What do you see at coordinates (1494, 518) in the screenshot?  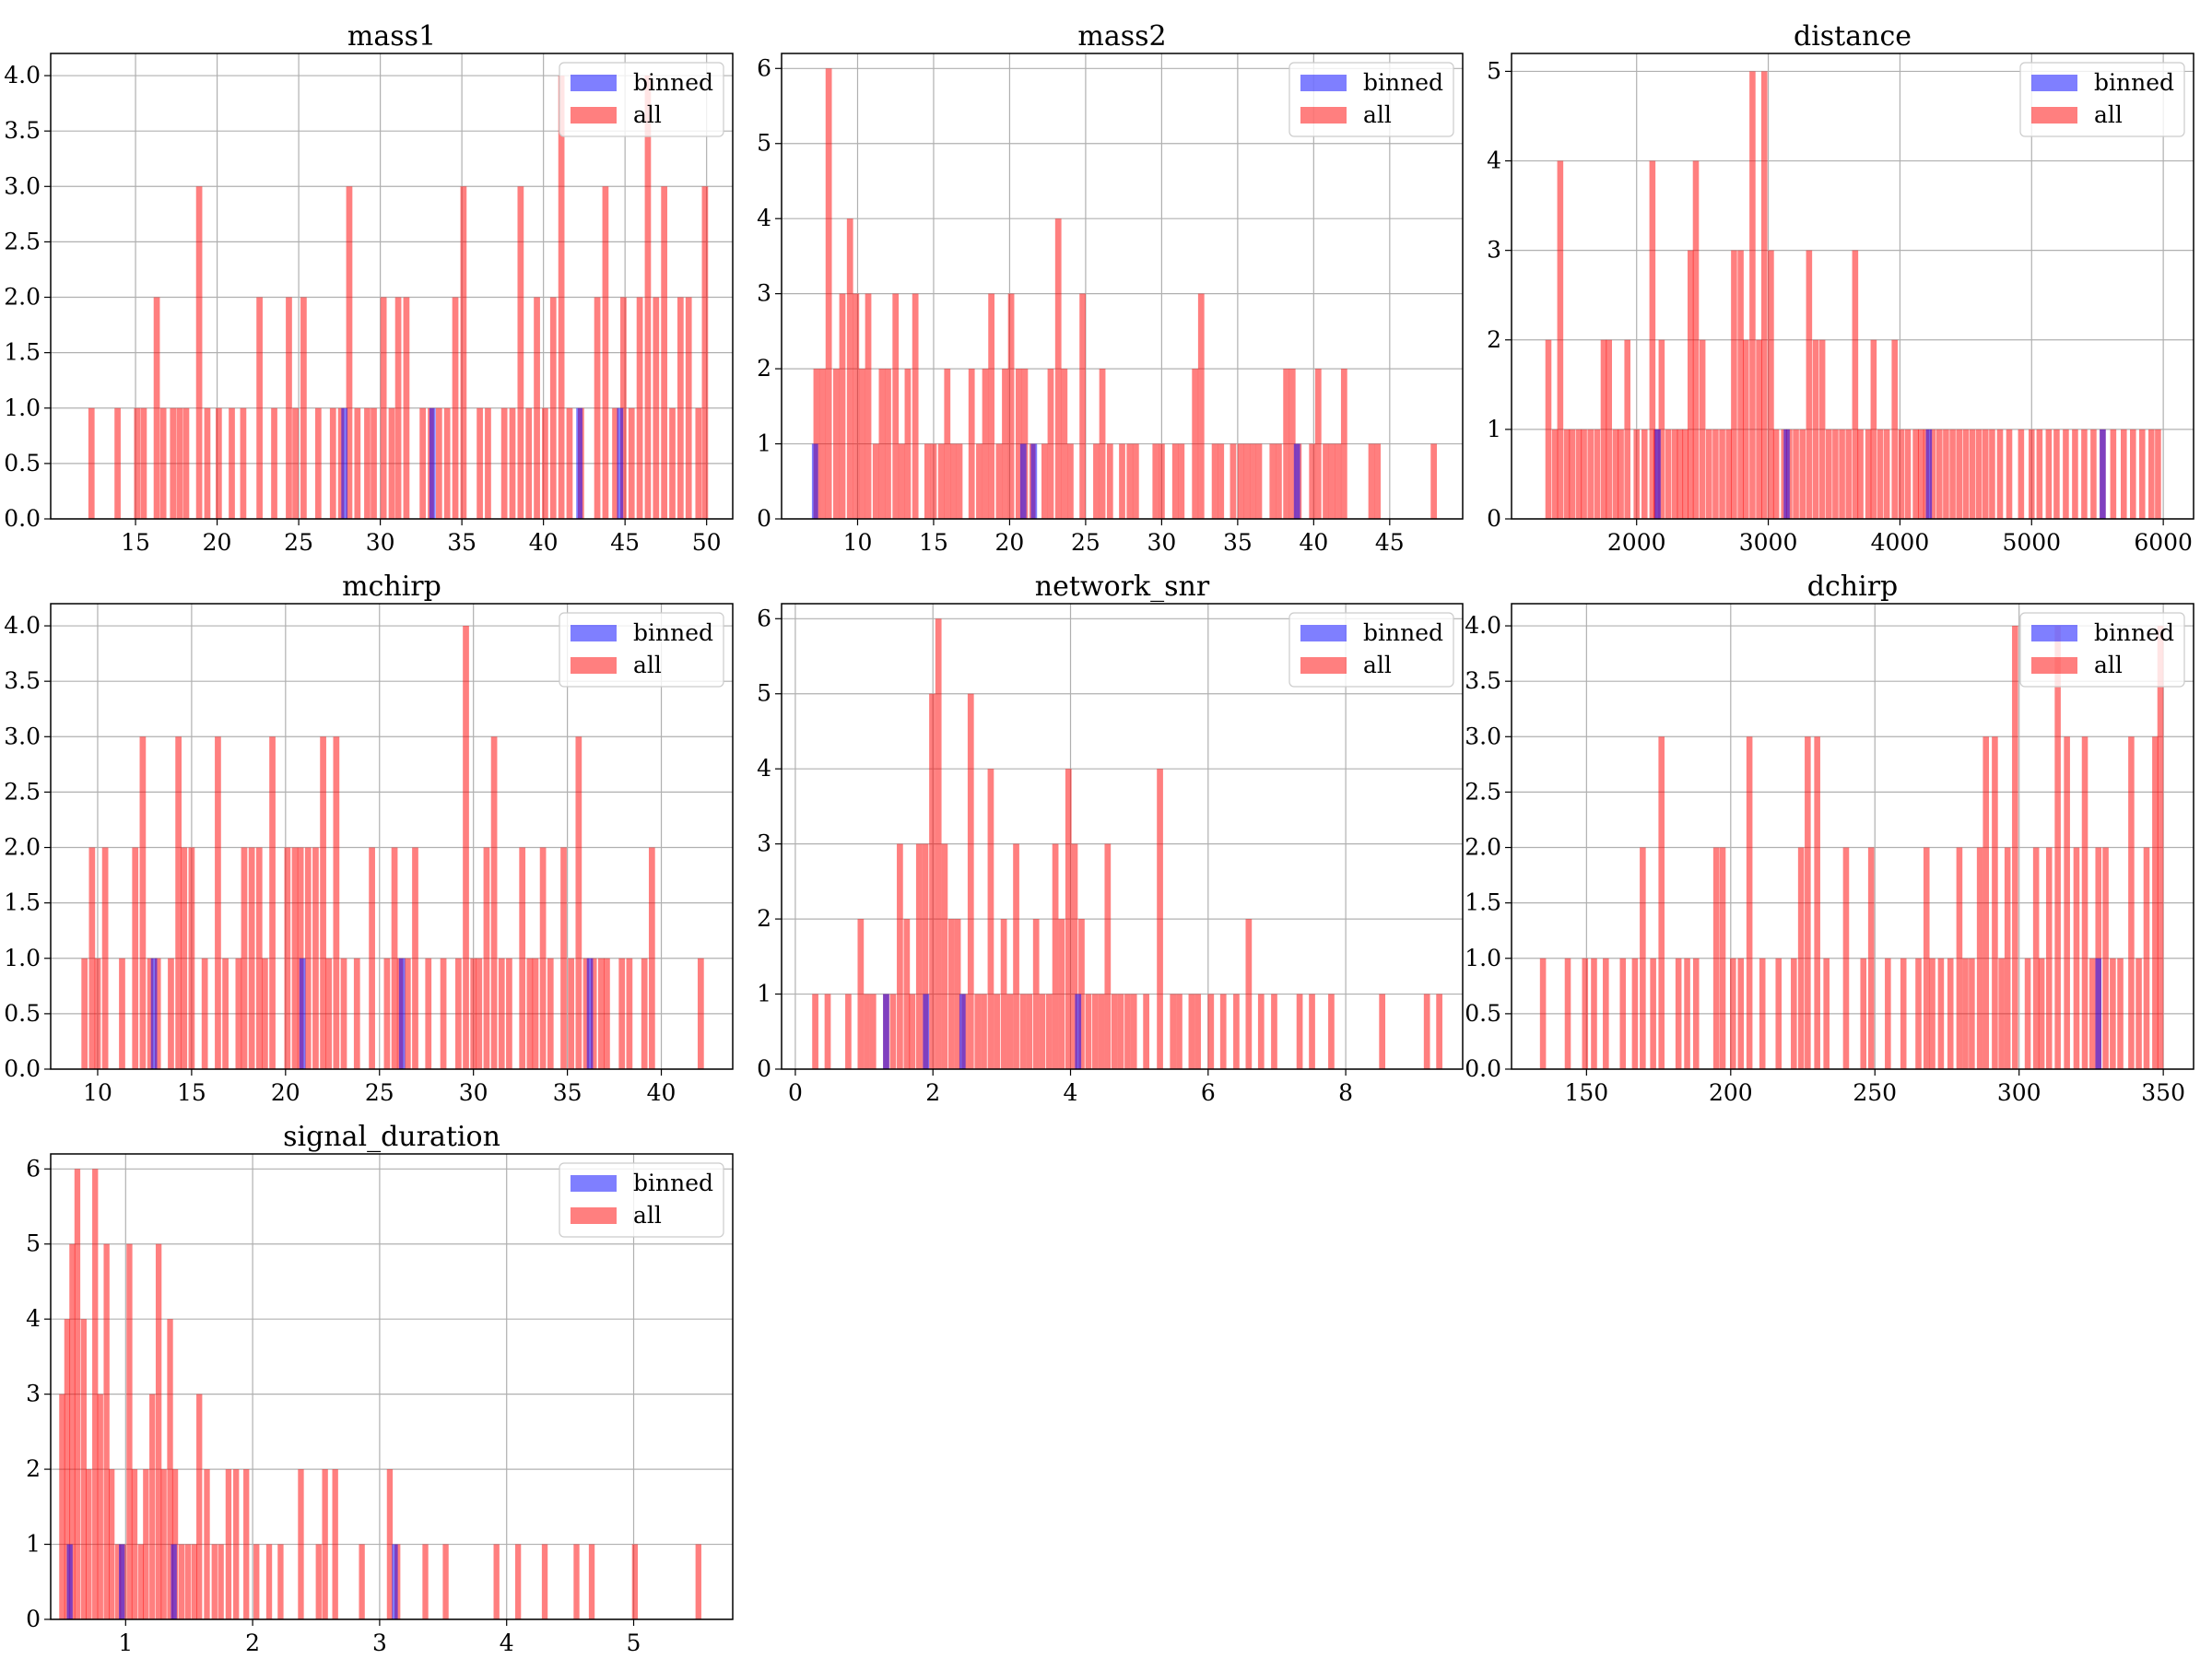 I see `y-tick-label: 0` at bounding box center [1494, 518].